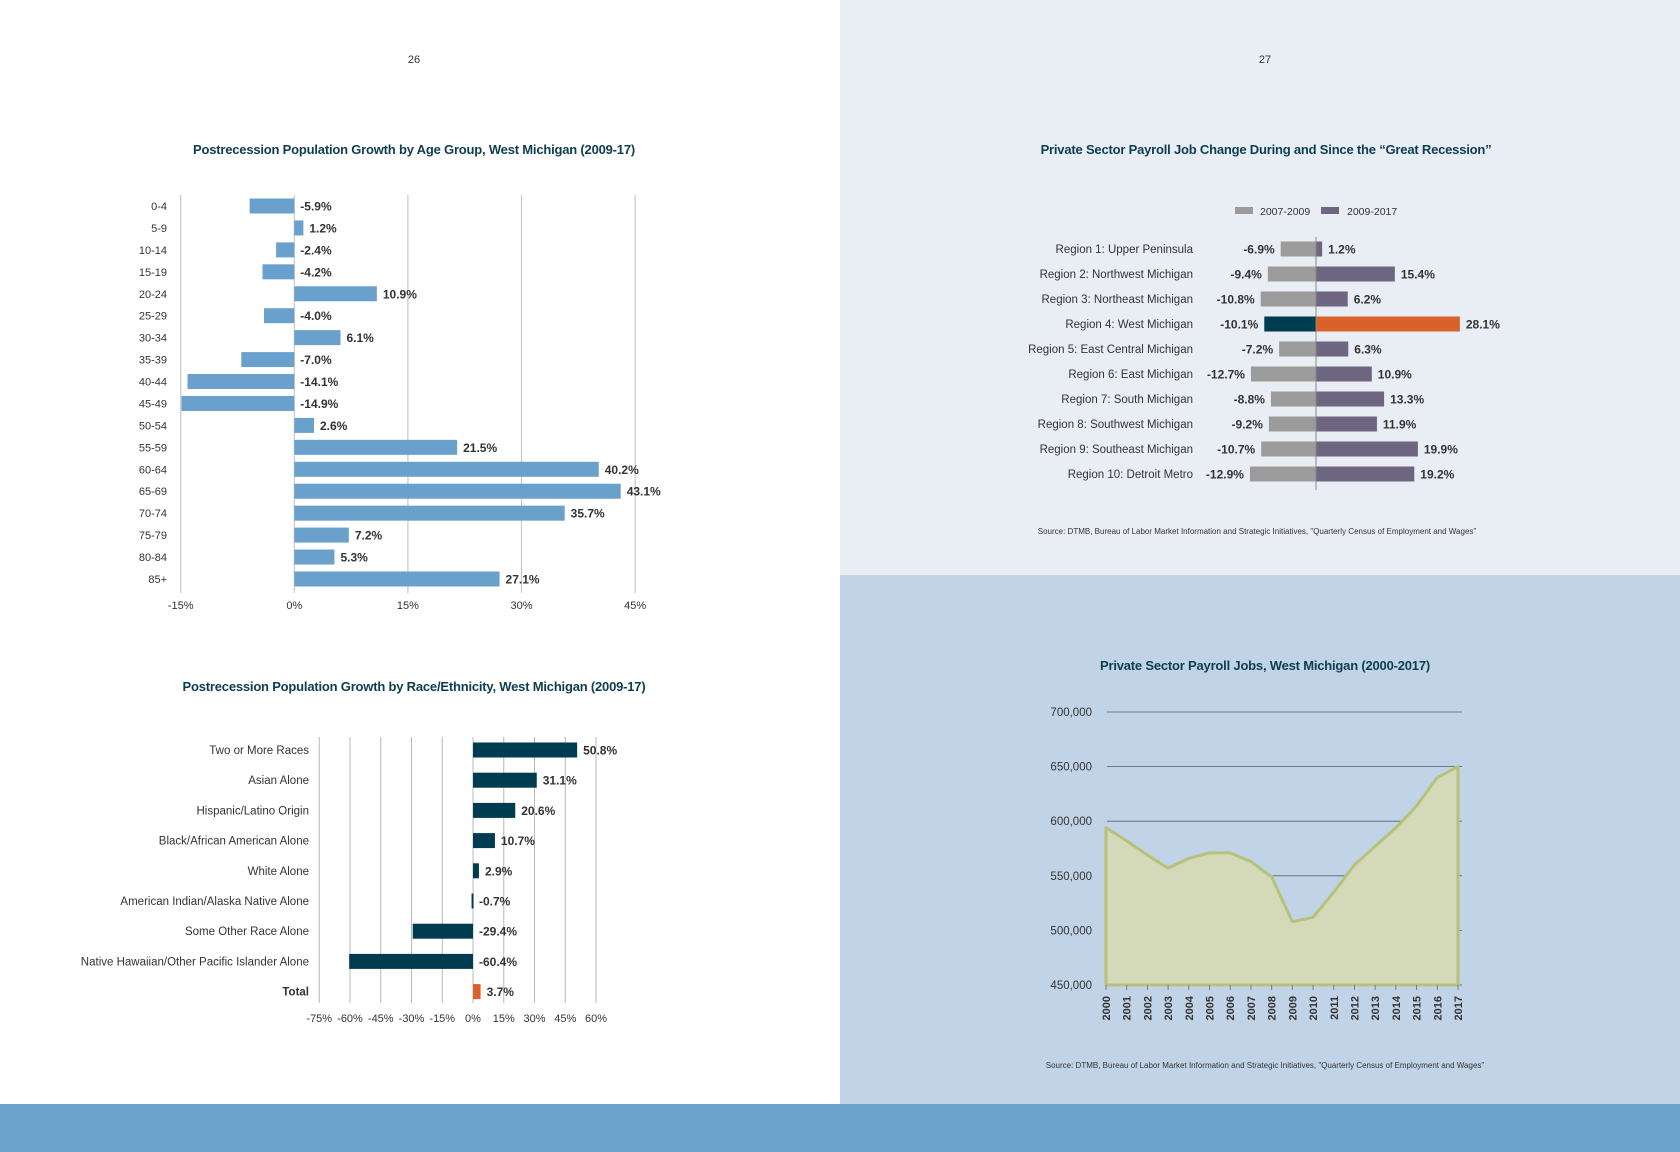  Describe the element at coordinates (153, 514) in the screenshot. I see `age-category-label: 70-74` at that location.